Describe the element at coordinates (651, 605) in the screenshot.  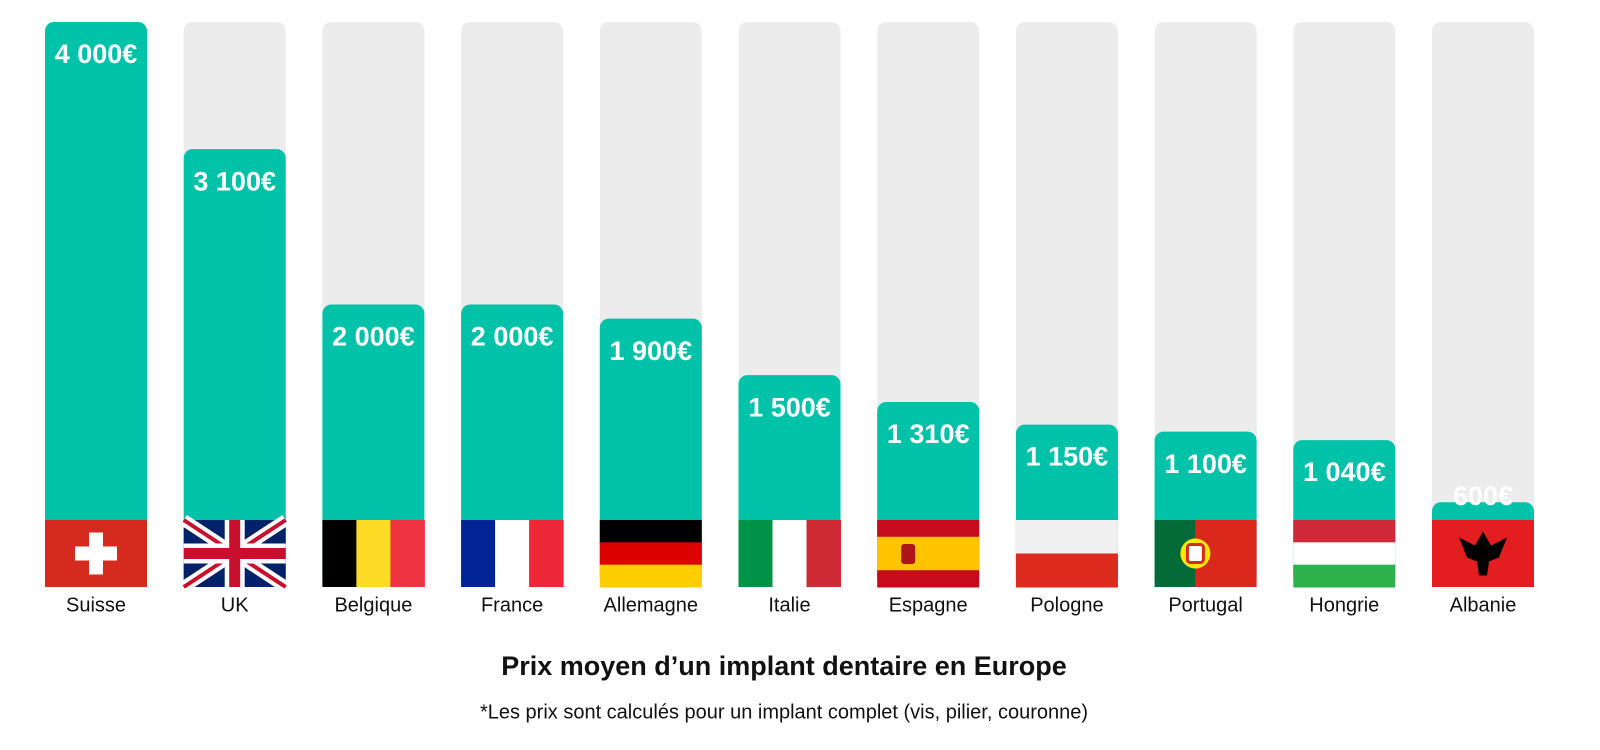
I see `x-tick-label: Allemagne` at that location.